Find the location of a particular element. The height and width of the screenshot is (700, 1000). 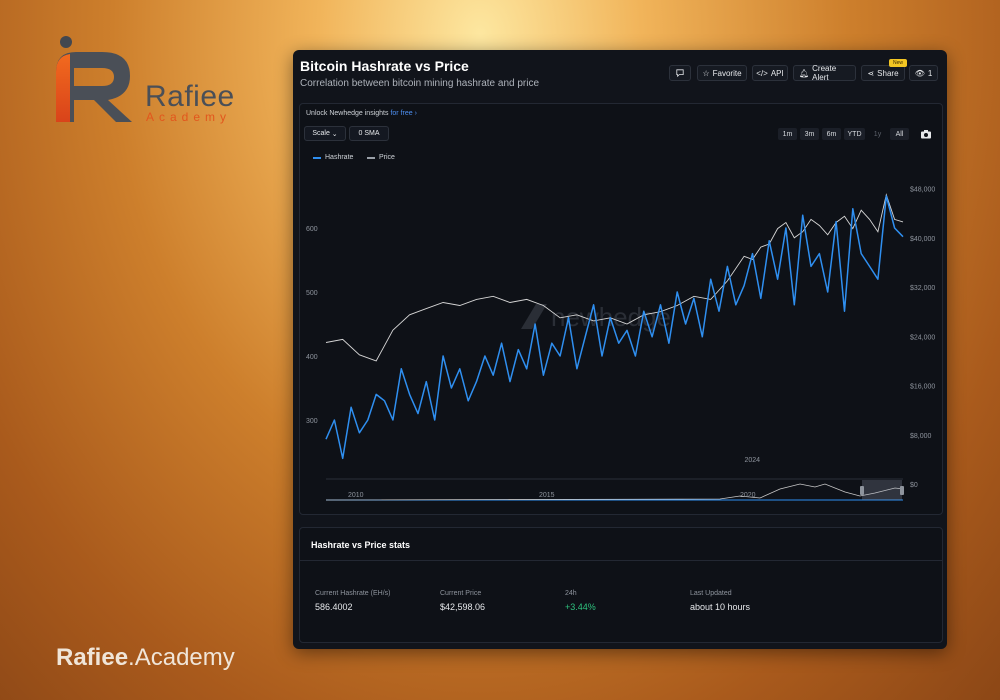

watermark-text: newhedge is located at coordinates (611, 317).